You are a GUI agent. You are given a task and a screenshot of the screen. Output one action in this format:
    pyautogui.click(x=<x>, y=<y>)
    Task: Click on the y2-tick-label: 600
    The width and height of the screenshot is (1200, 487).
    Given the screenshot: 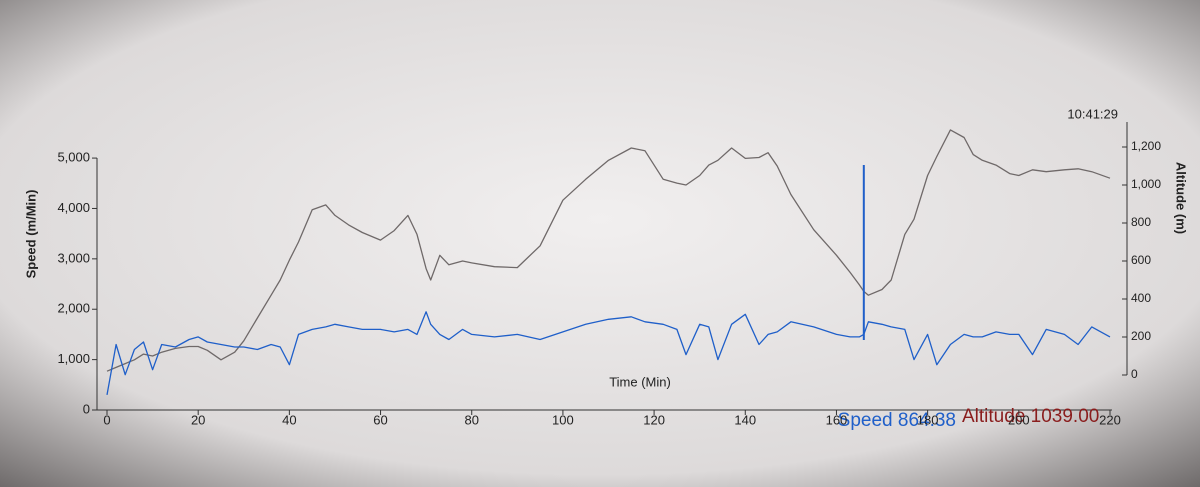 What is the action you would take?
    pyautogui.click(x=1141, y=260)
    